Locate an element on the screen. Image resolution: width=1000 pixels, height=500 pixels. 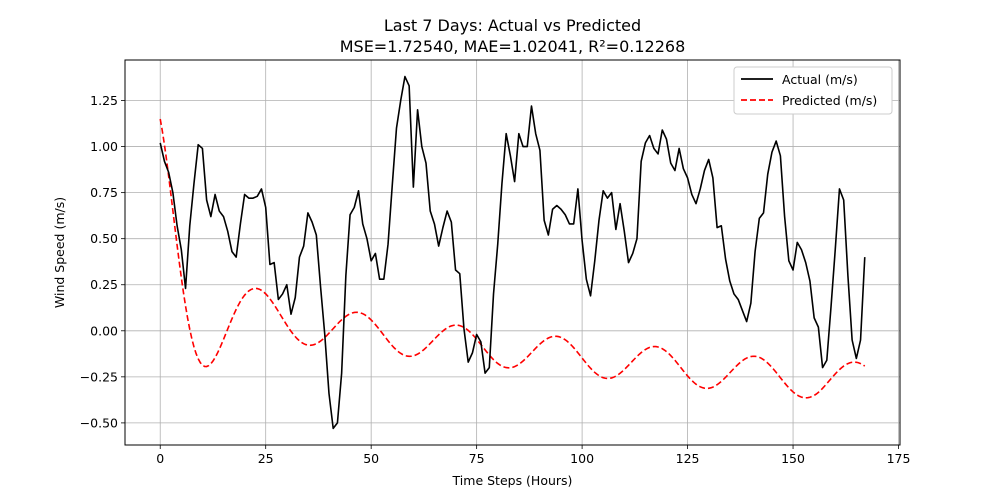
y-tick-label: 0.75 is located at coordinates (104, 192).